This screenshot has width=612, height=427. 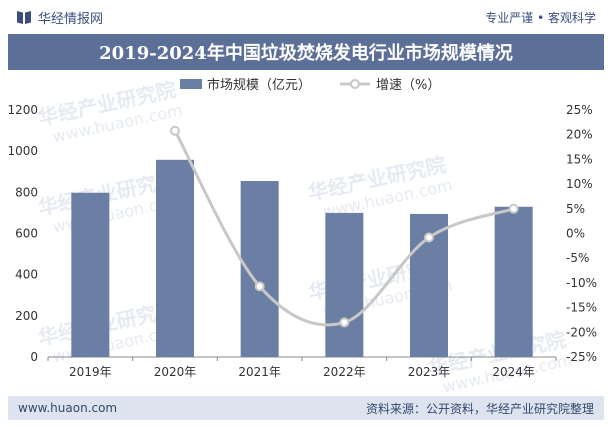 I want to click on chart-title: 2019-2024年中国垃圾焚烧发电行业市场规模情况, so click(x=306, y=53).